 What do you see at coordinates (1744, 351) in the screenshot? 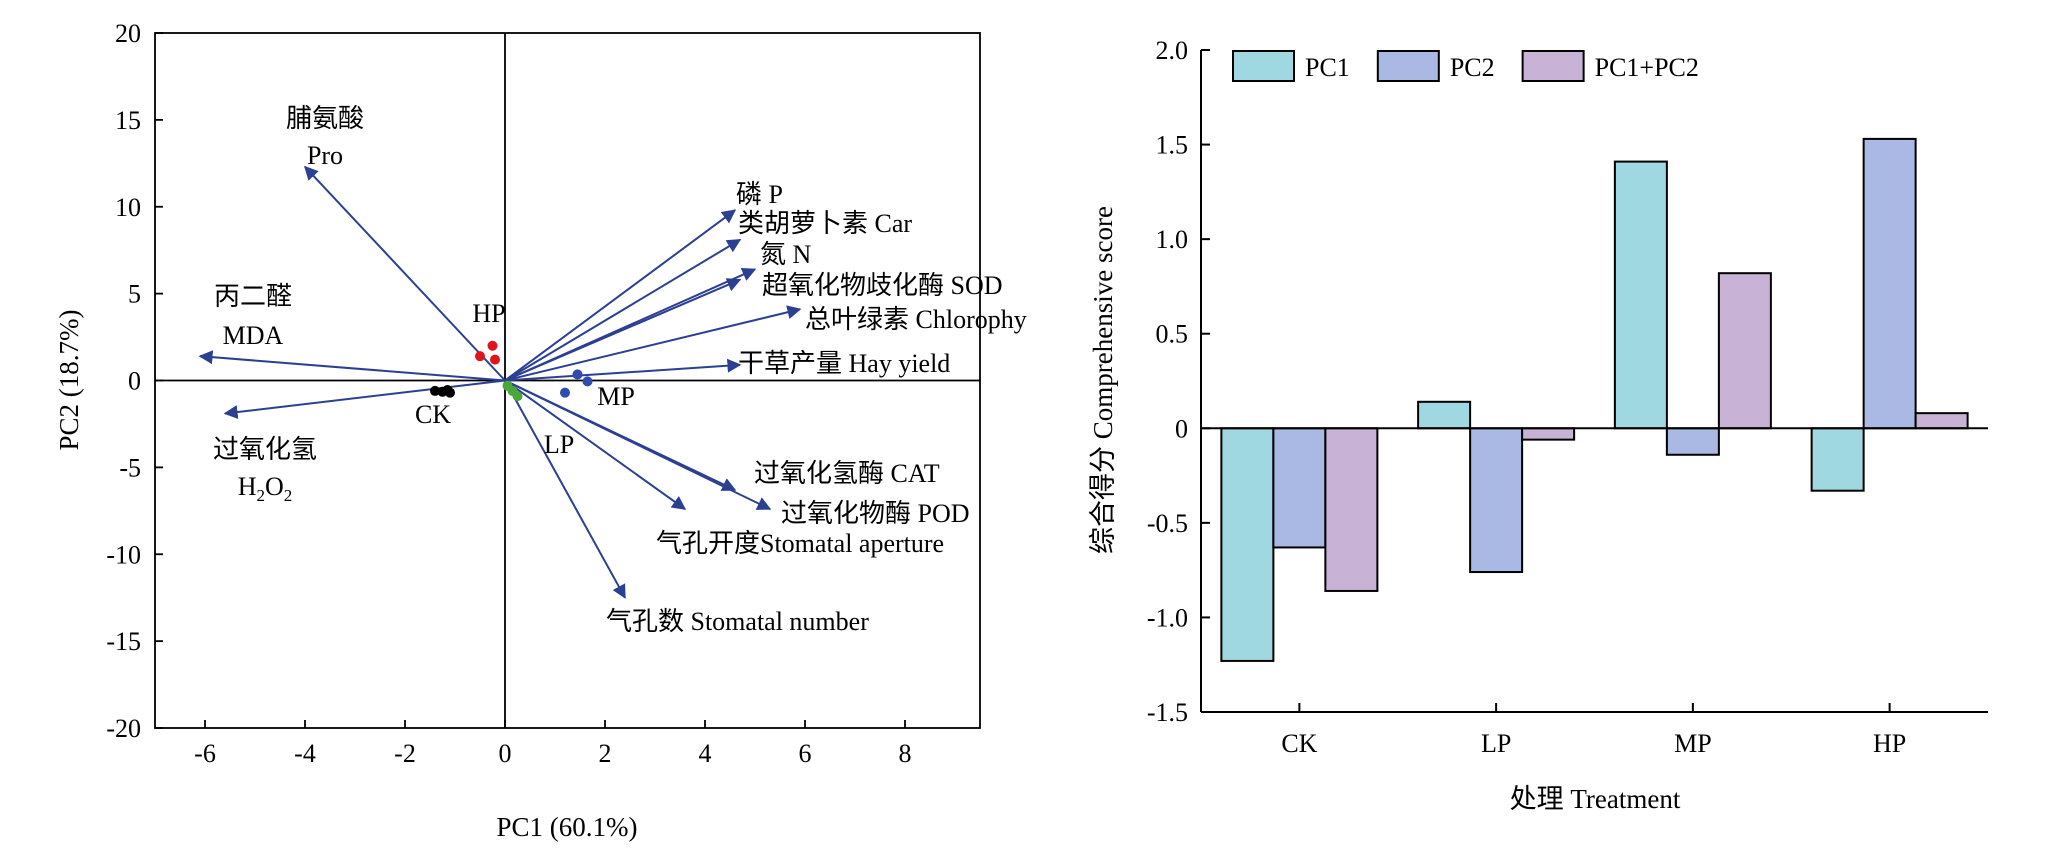
I see `bar-mp-pc1-pc2` at bounding box center [1744, 351].